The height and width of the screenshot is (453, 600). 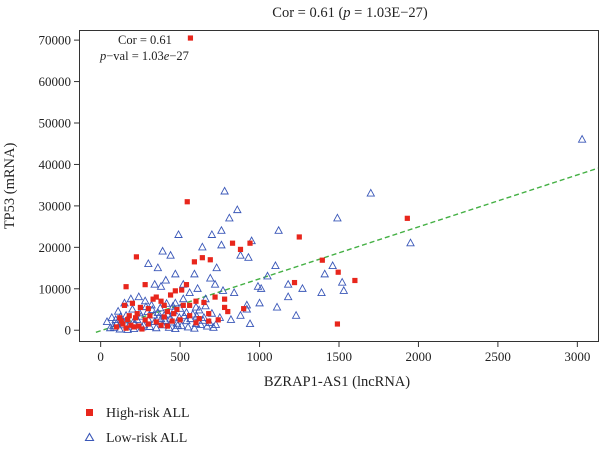 I want to click on y-tick-label: 60000, so click(x=55, y=81).